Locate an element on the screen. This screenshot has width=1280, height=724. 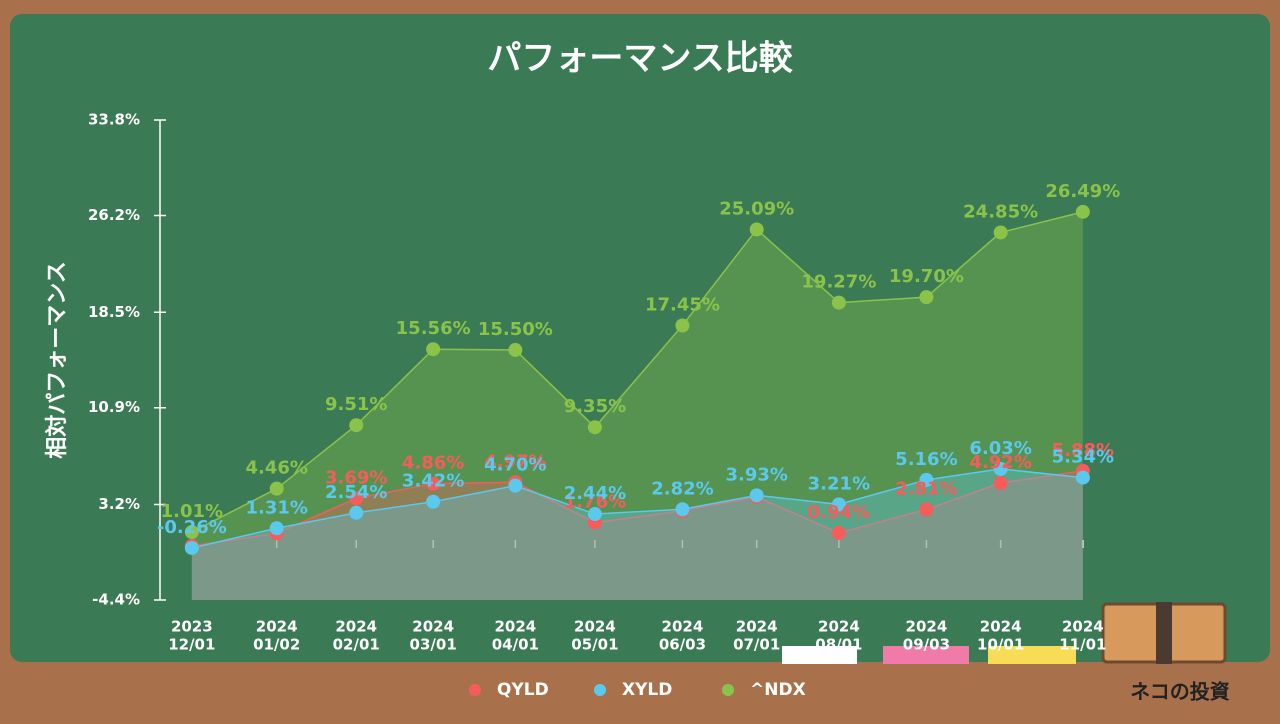
data-label: 17.45% is located at coordinates (682, 304).